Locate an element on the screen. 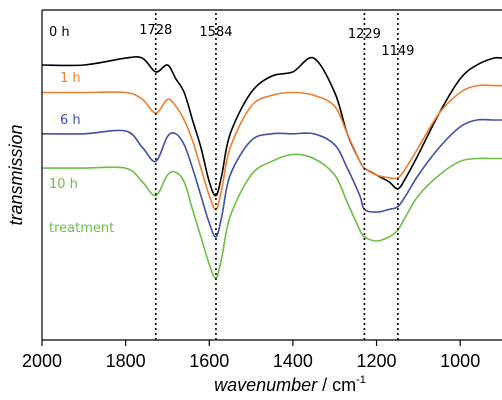  series-label-10-h: 10 h is located at coordinates (63, 184).